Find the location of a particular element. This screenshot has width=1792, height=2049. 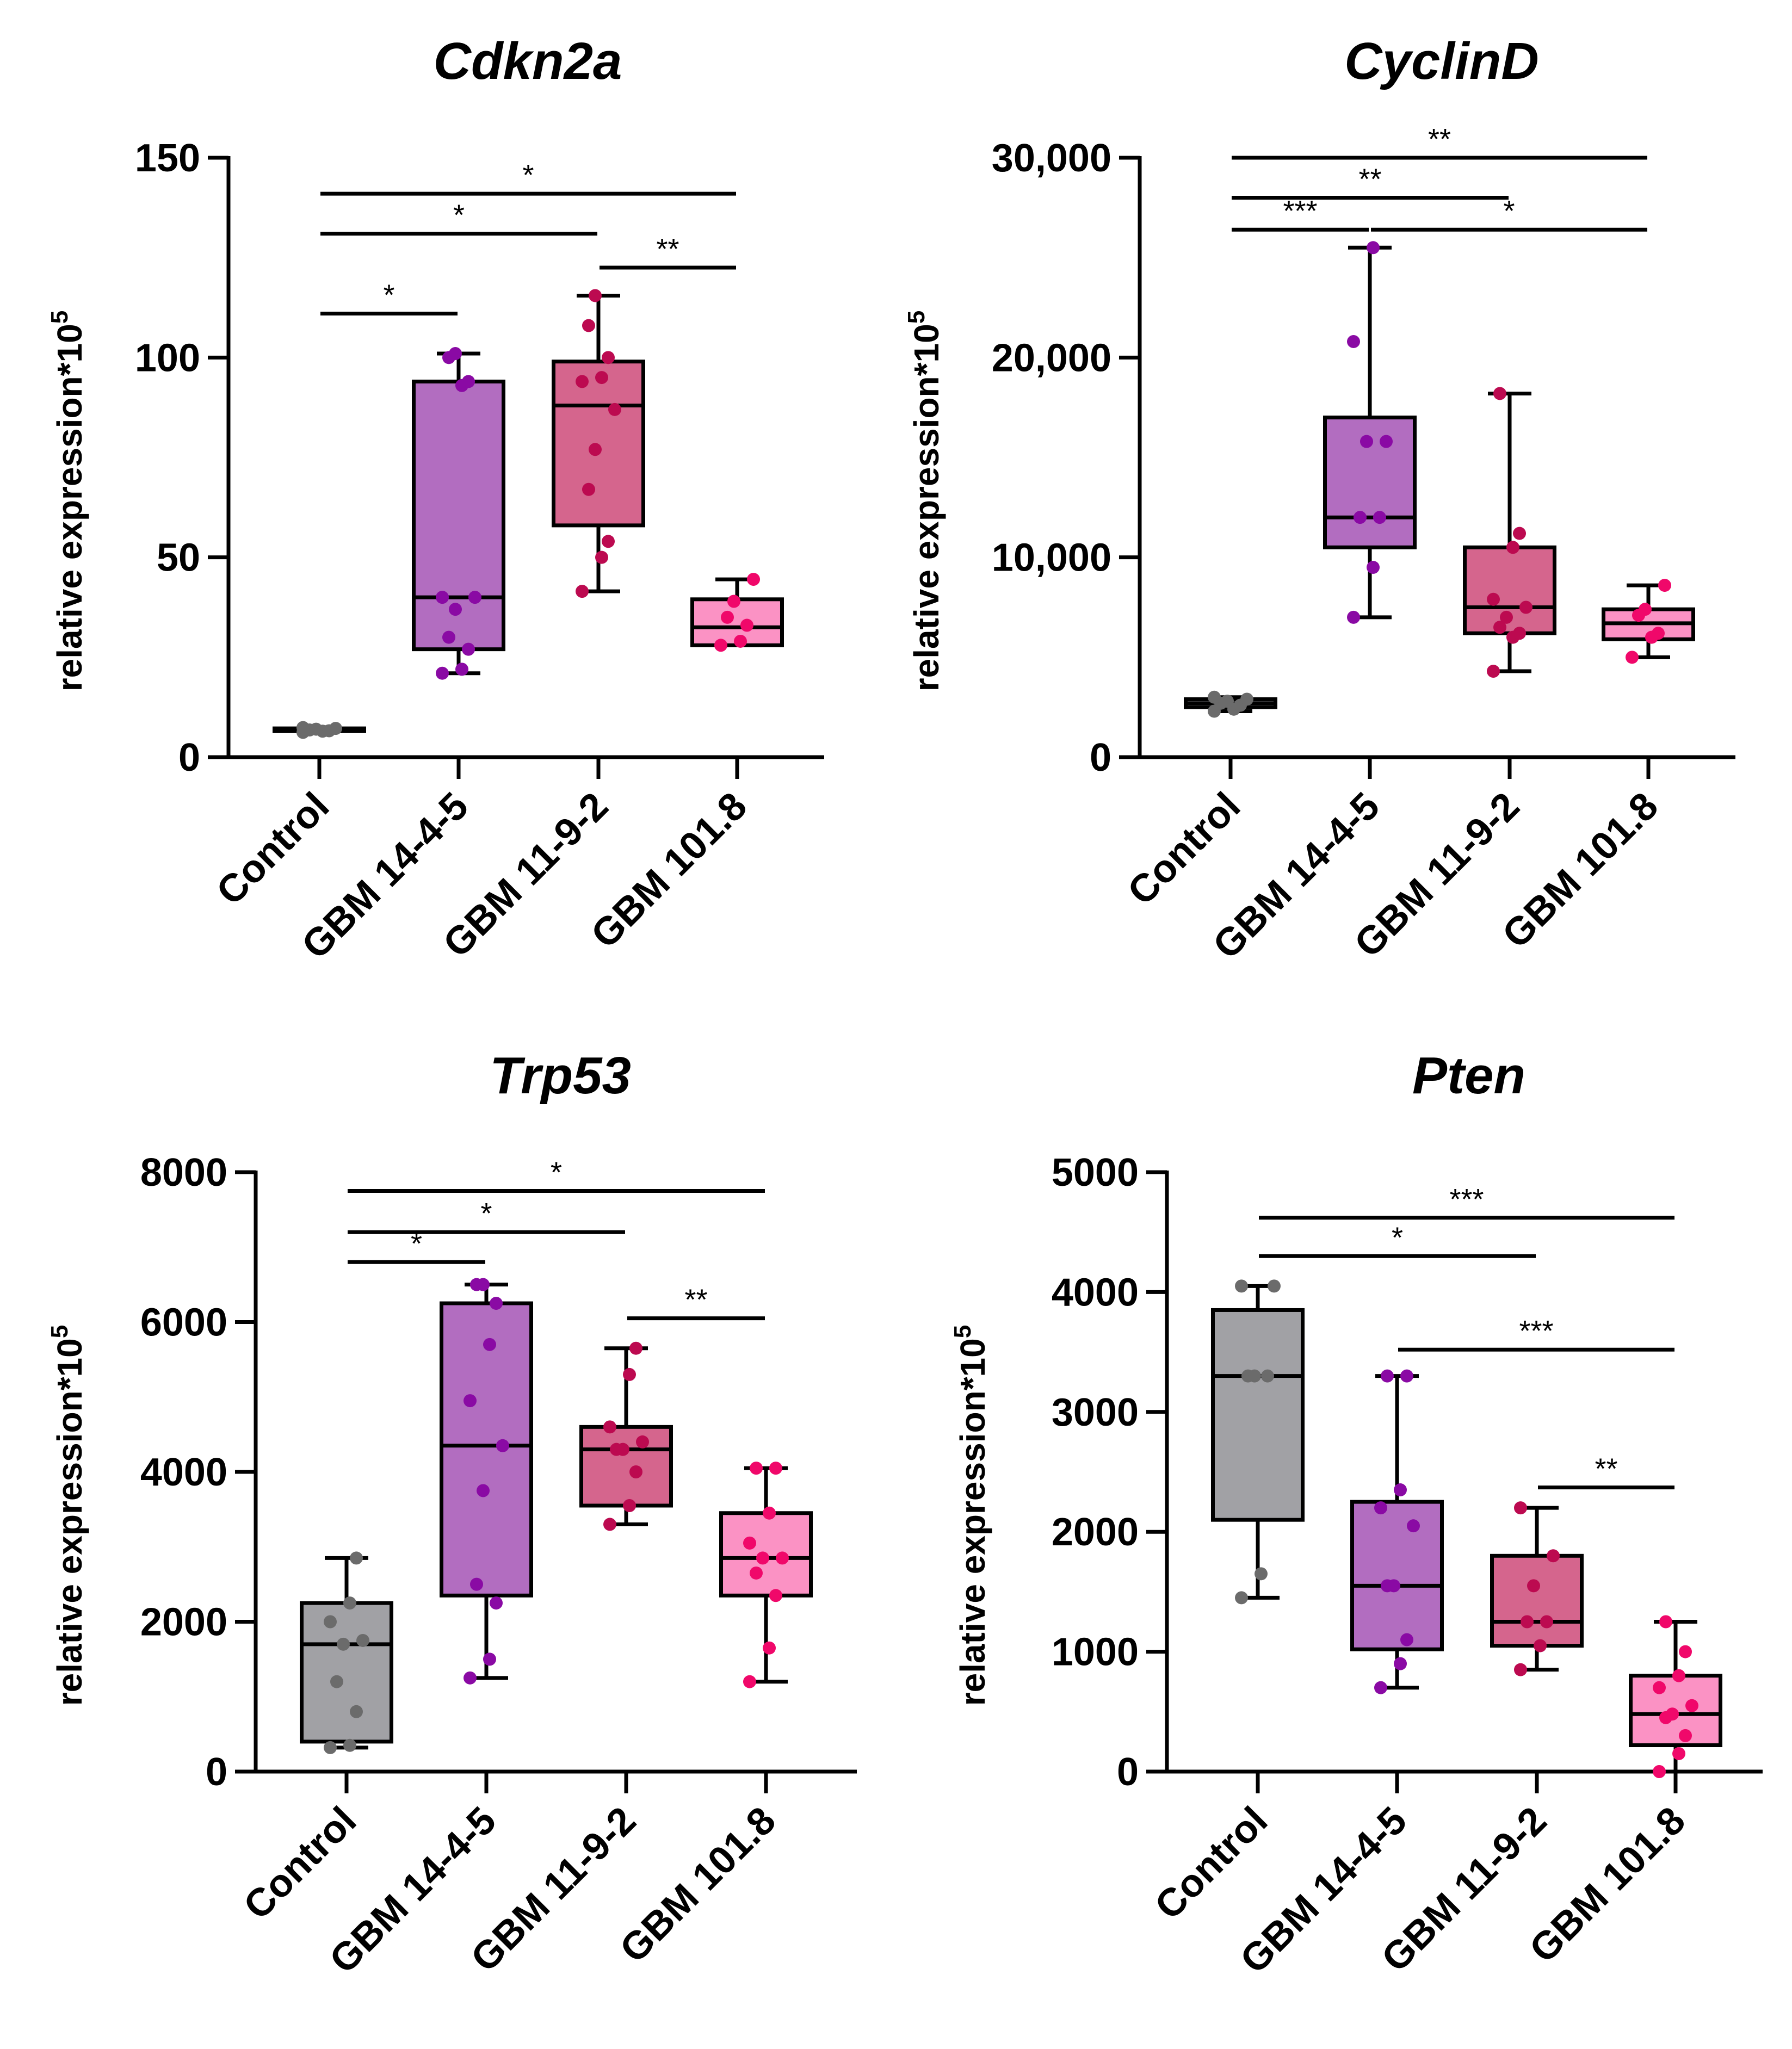

panel-3-y-tick-label: 6000 is located at coordinates (183, 1323).